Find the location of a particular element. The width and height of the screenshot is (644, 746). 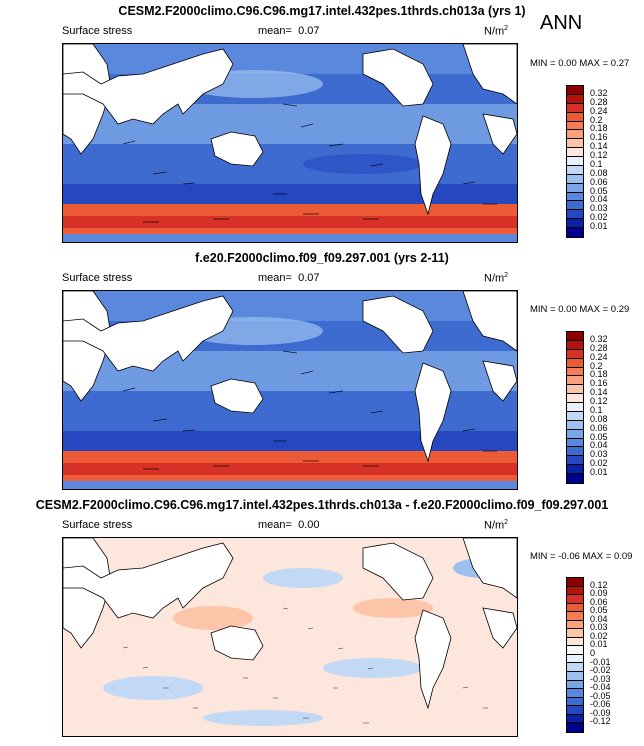

colorbar-tick-label: -0.09 is located at coordinates (600, 712).